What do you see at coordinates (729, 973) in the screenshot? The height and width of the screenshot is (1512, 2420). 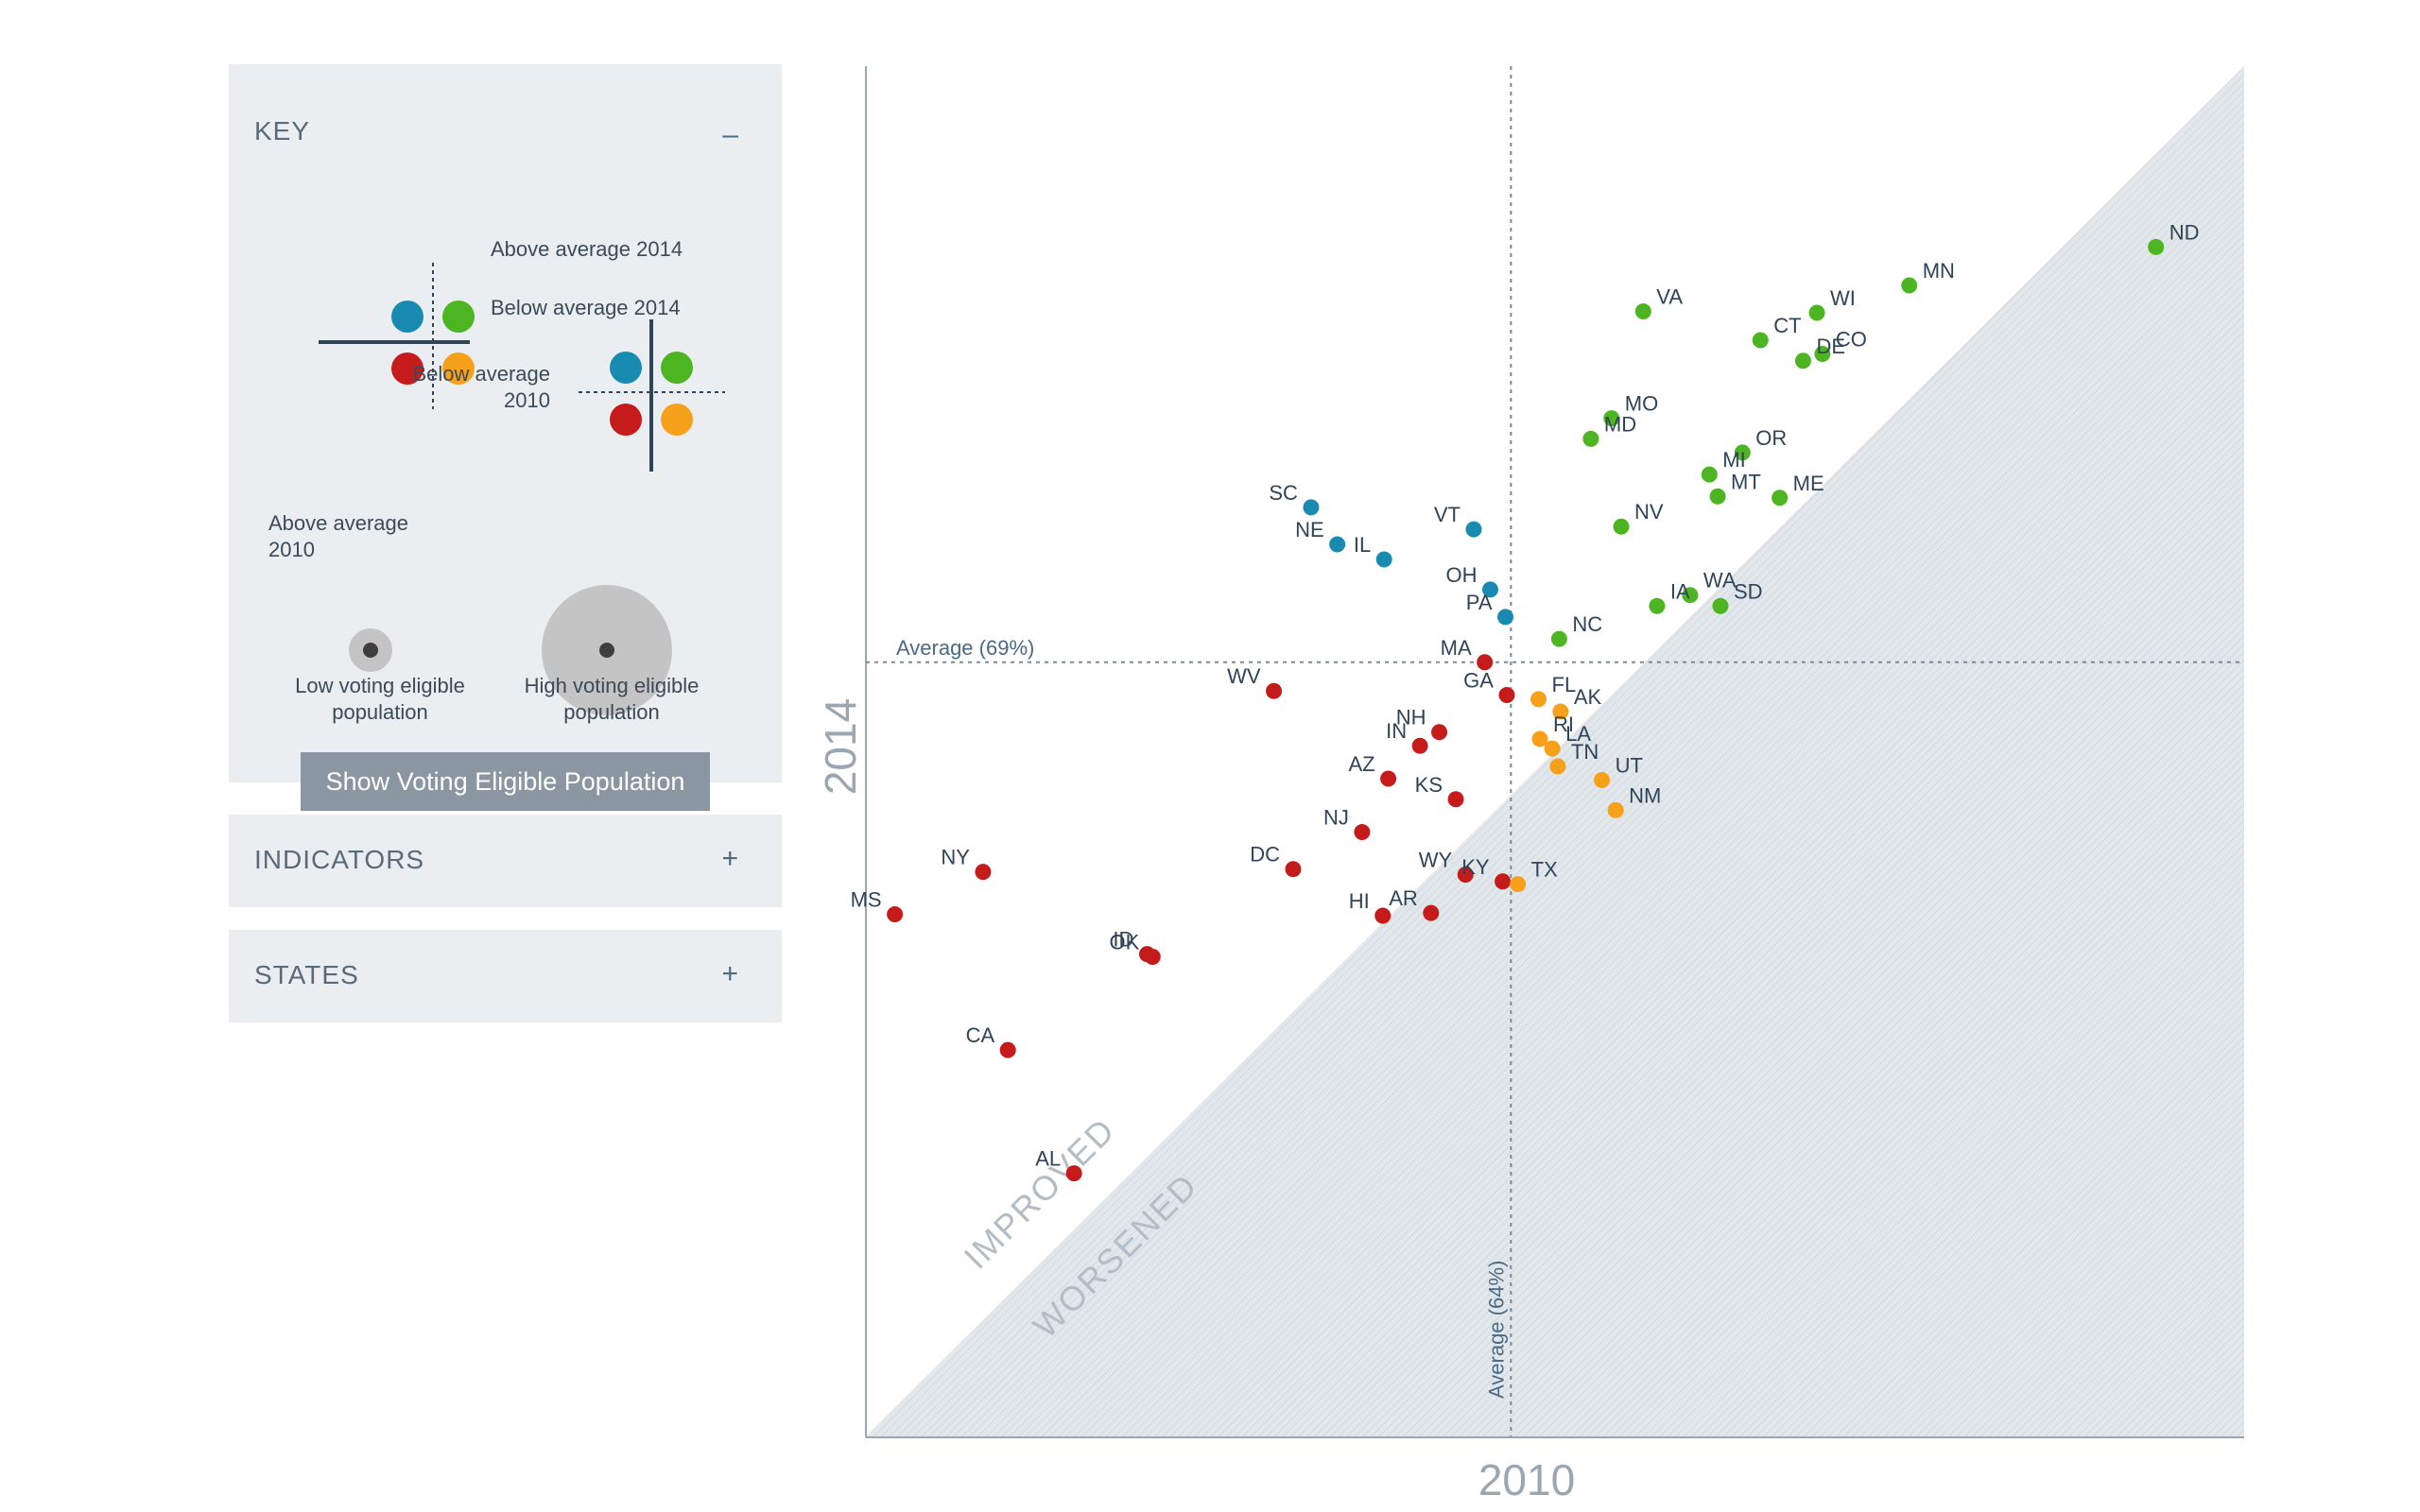 I see `states-expand-toggle: +` at bounding box center [729, 973].